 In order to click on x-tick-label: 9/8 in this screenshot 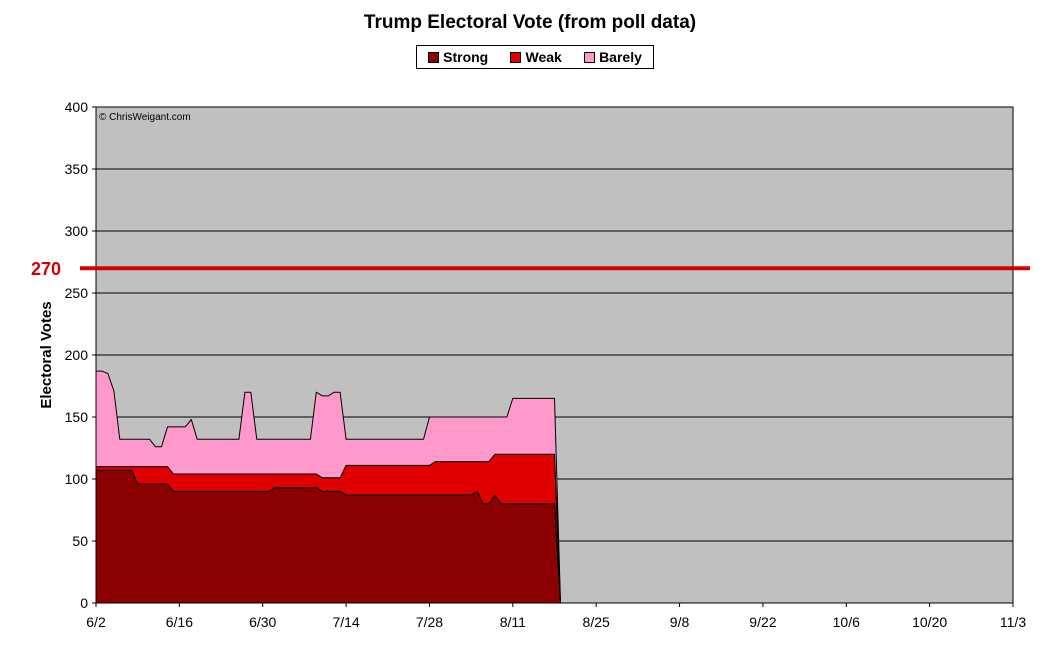, I will do `click(680, 622)`.